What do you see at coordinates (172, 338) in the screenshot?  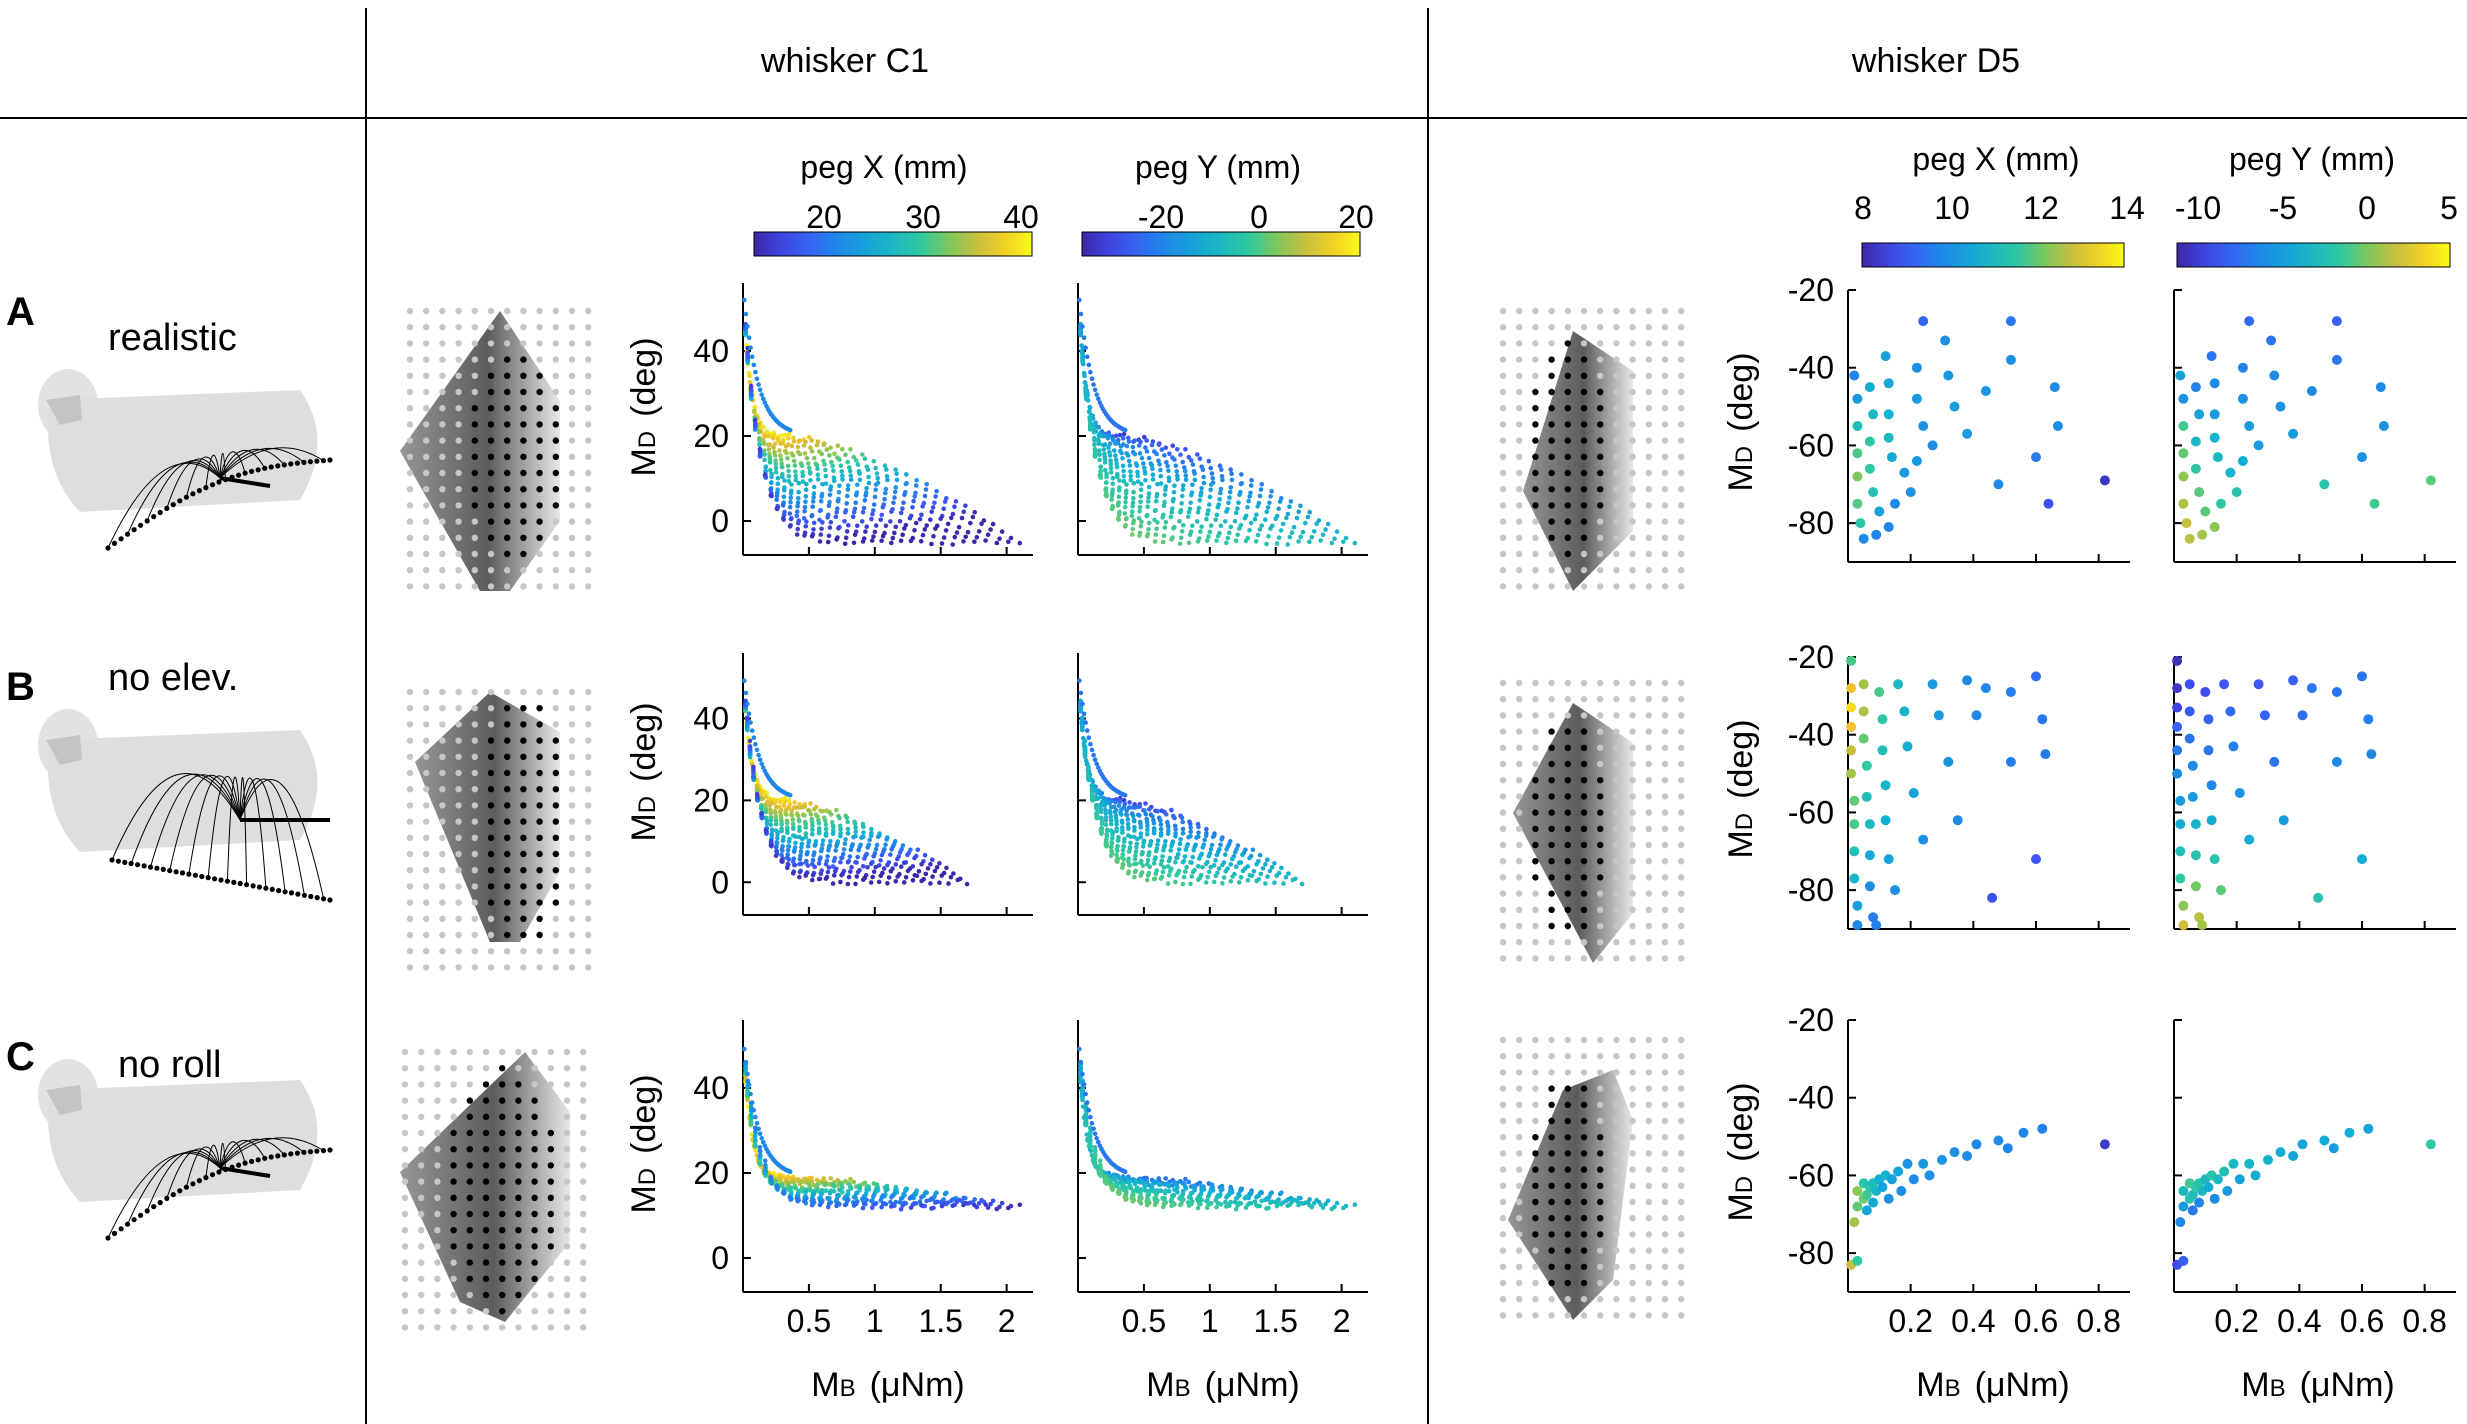 I see `row-label-realistic: realistic` at bounding box center [172, 338].